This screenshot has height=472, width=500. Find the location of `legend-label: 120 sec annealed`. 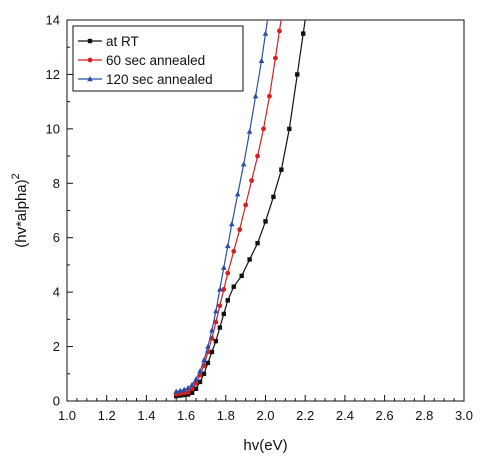

legend-label: 120 sec annealed is located at coordinates (159, 79).